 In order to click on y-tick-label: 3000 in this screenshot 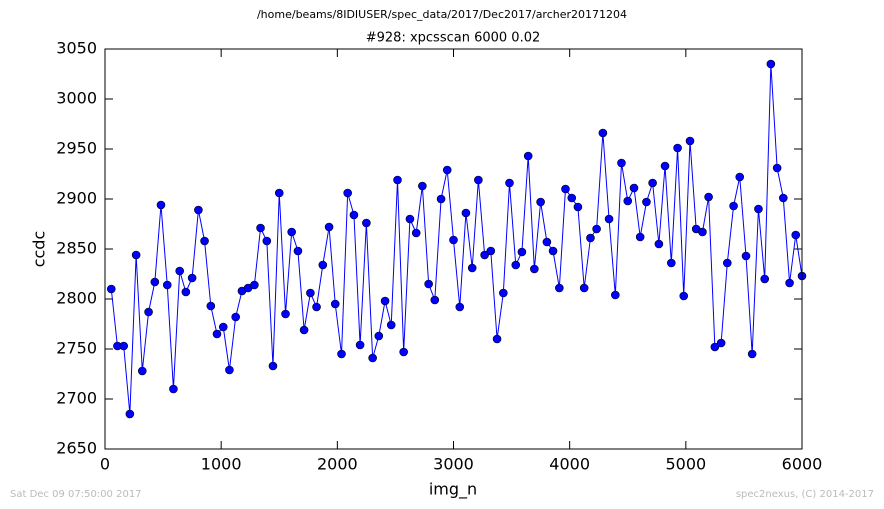, I will do `click(76, 98)`.